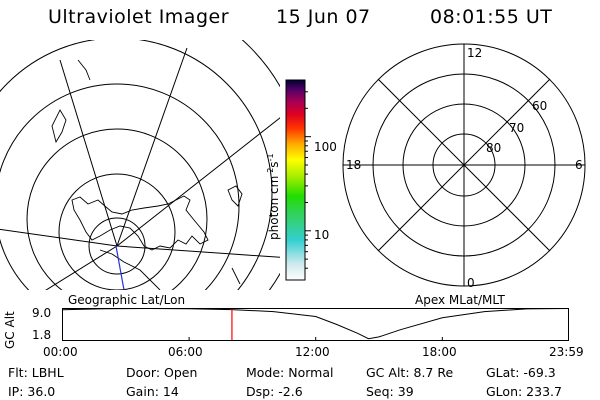  What do you see at coordinates (290, 372) in the screenshot?
I see `info-mode: Mode: Normal` at bounding box center [290, 372].